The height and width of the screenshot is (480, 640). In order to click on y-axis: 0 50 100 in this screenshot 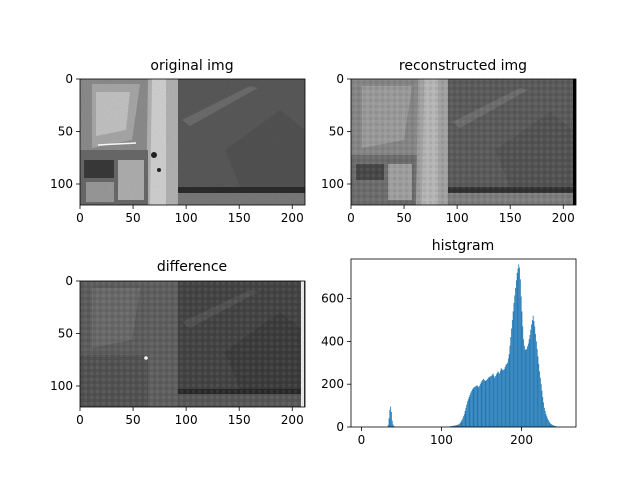, I will do `click(65, 333)`.